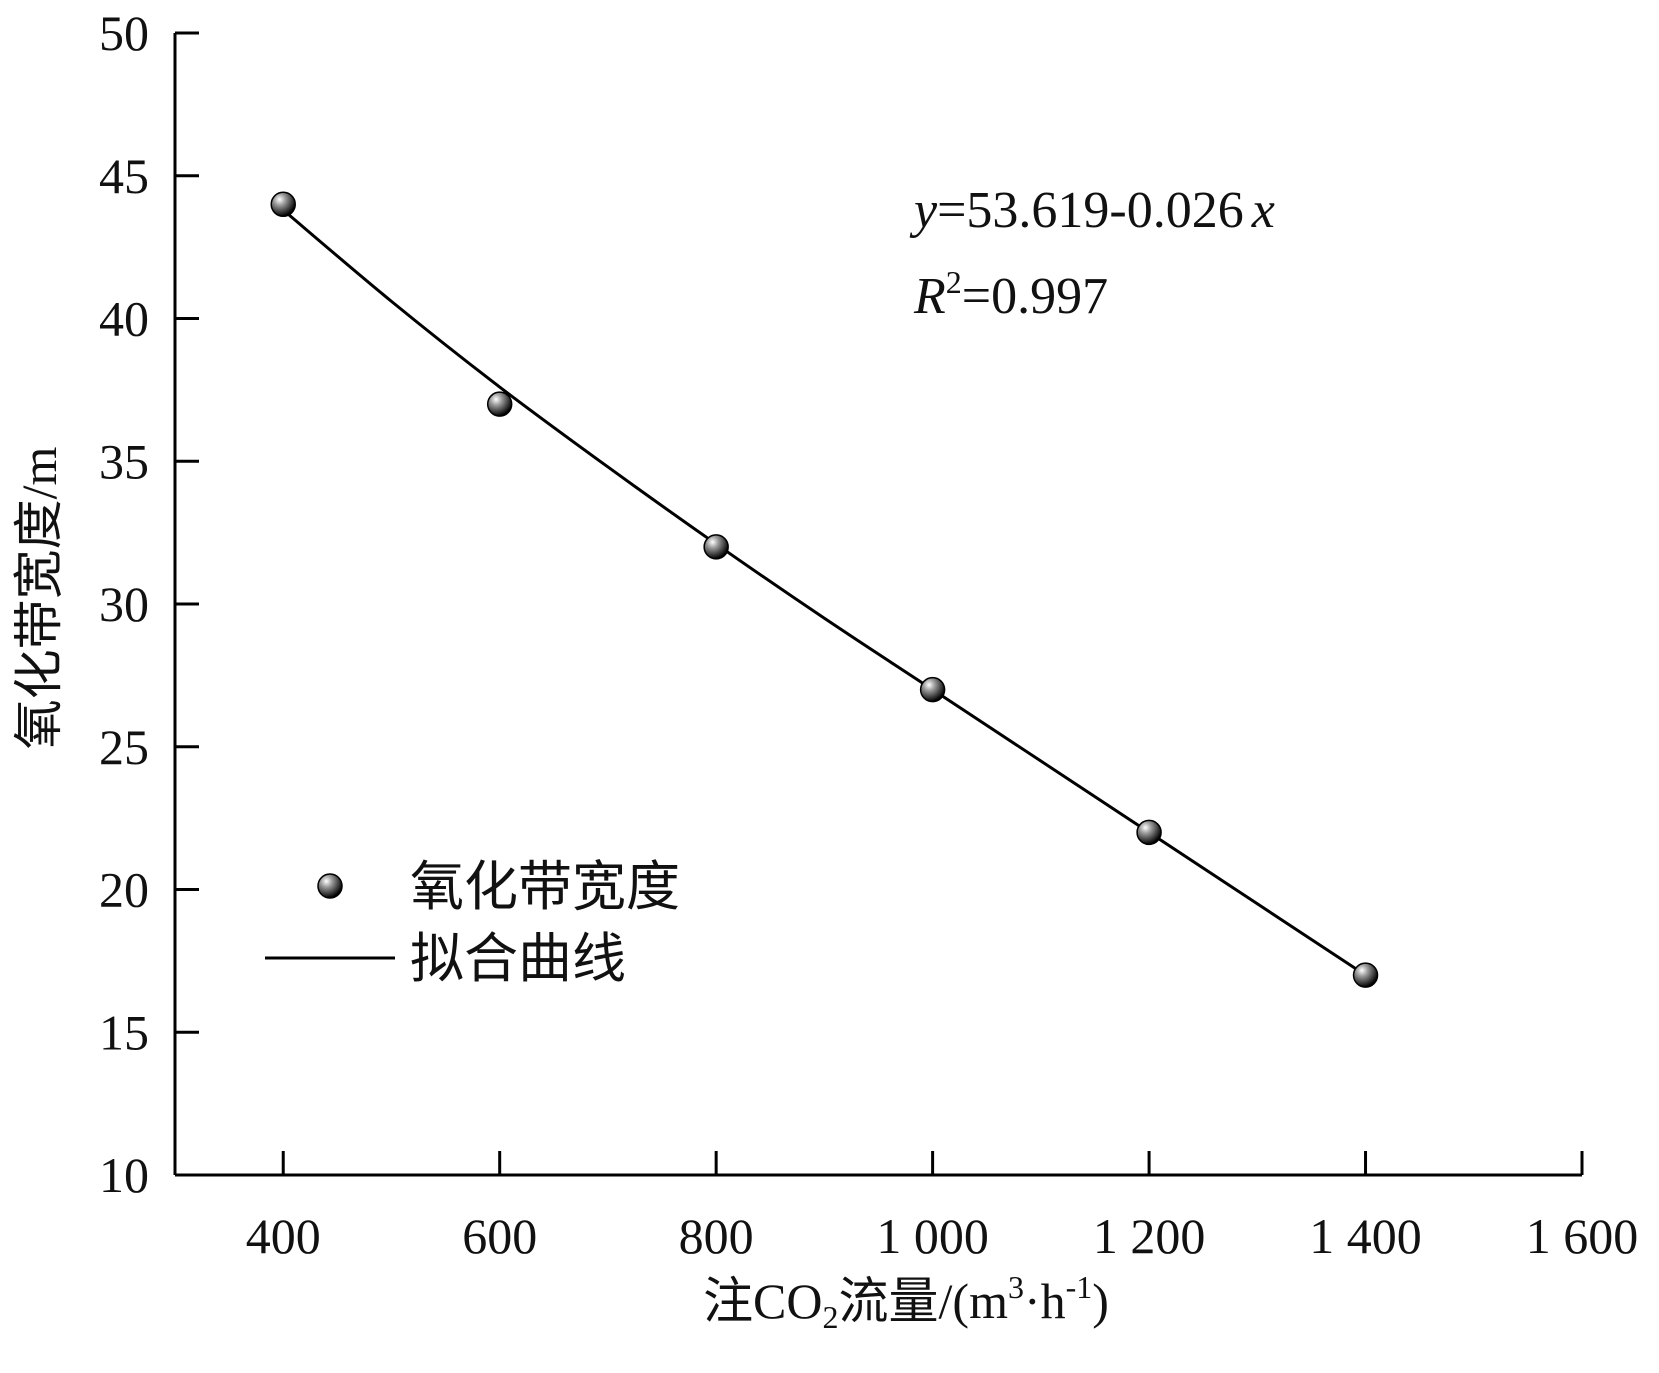  What do you see at coordinates (1079, 1287) in the screenshot?
I see `x-axis-title-superscript: -1` at bounding box center [1079, 1287].